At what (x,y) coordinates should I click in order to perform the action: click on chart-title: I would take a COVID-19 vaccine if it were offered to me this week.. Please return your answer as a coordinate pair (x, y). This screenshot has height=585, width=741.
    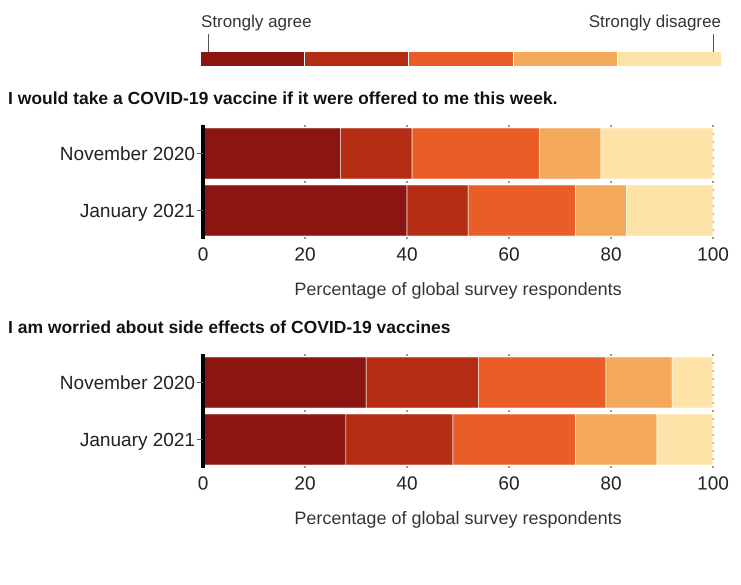
    Looking at the image, I should click on (283, 98).